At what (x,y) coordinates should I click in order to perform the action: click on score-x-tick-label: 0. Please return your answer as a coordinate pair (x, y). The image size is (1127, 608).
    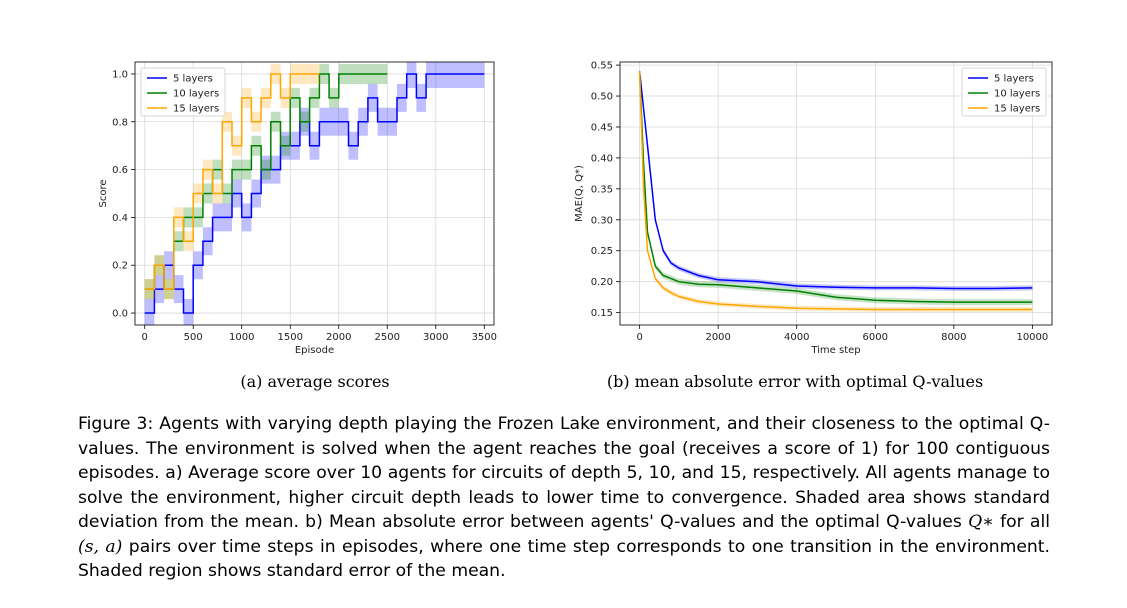
    Looking at the image, I should click on (145, 337).